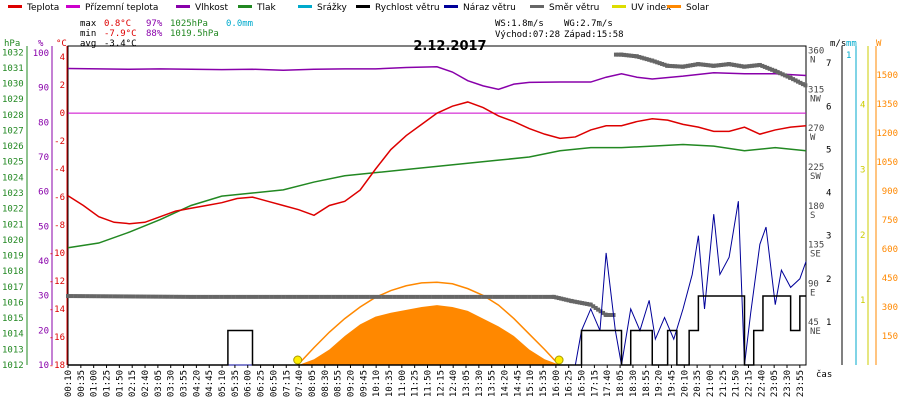 The image size is (900, 400). I want to click on dir-tick-value: 45, so click(813, 323).